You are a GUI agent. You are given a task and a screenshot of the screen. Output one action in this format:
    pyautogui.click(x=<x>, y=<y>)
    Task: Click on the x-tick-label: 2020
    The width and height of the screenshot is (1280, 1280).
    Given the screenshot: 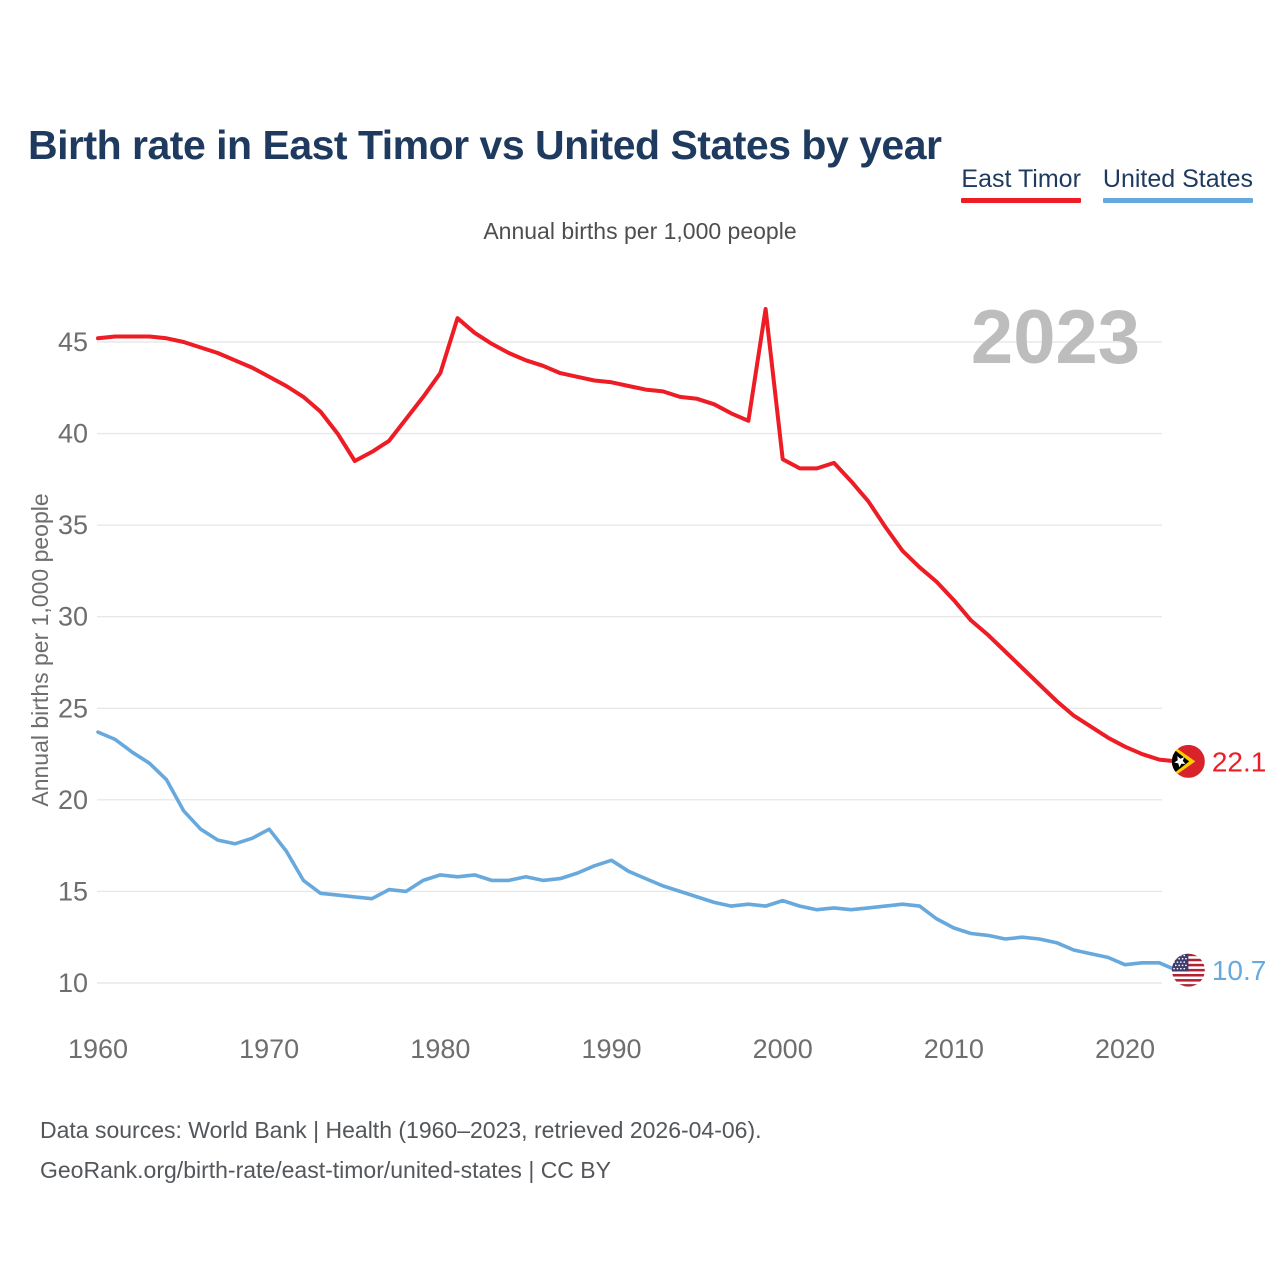 What is the action you would take?
    pyautogui.click(x=1125, y=1049)
    